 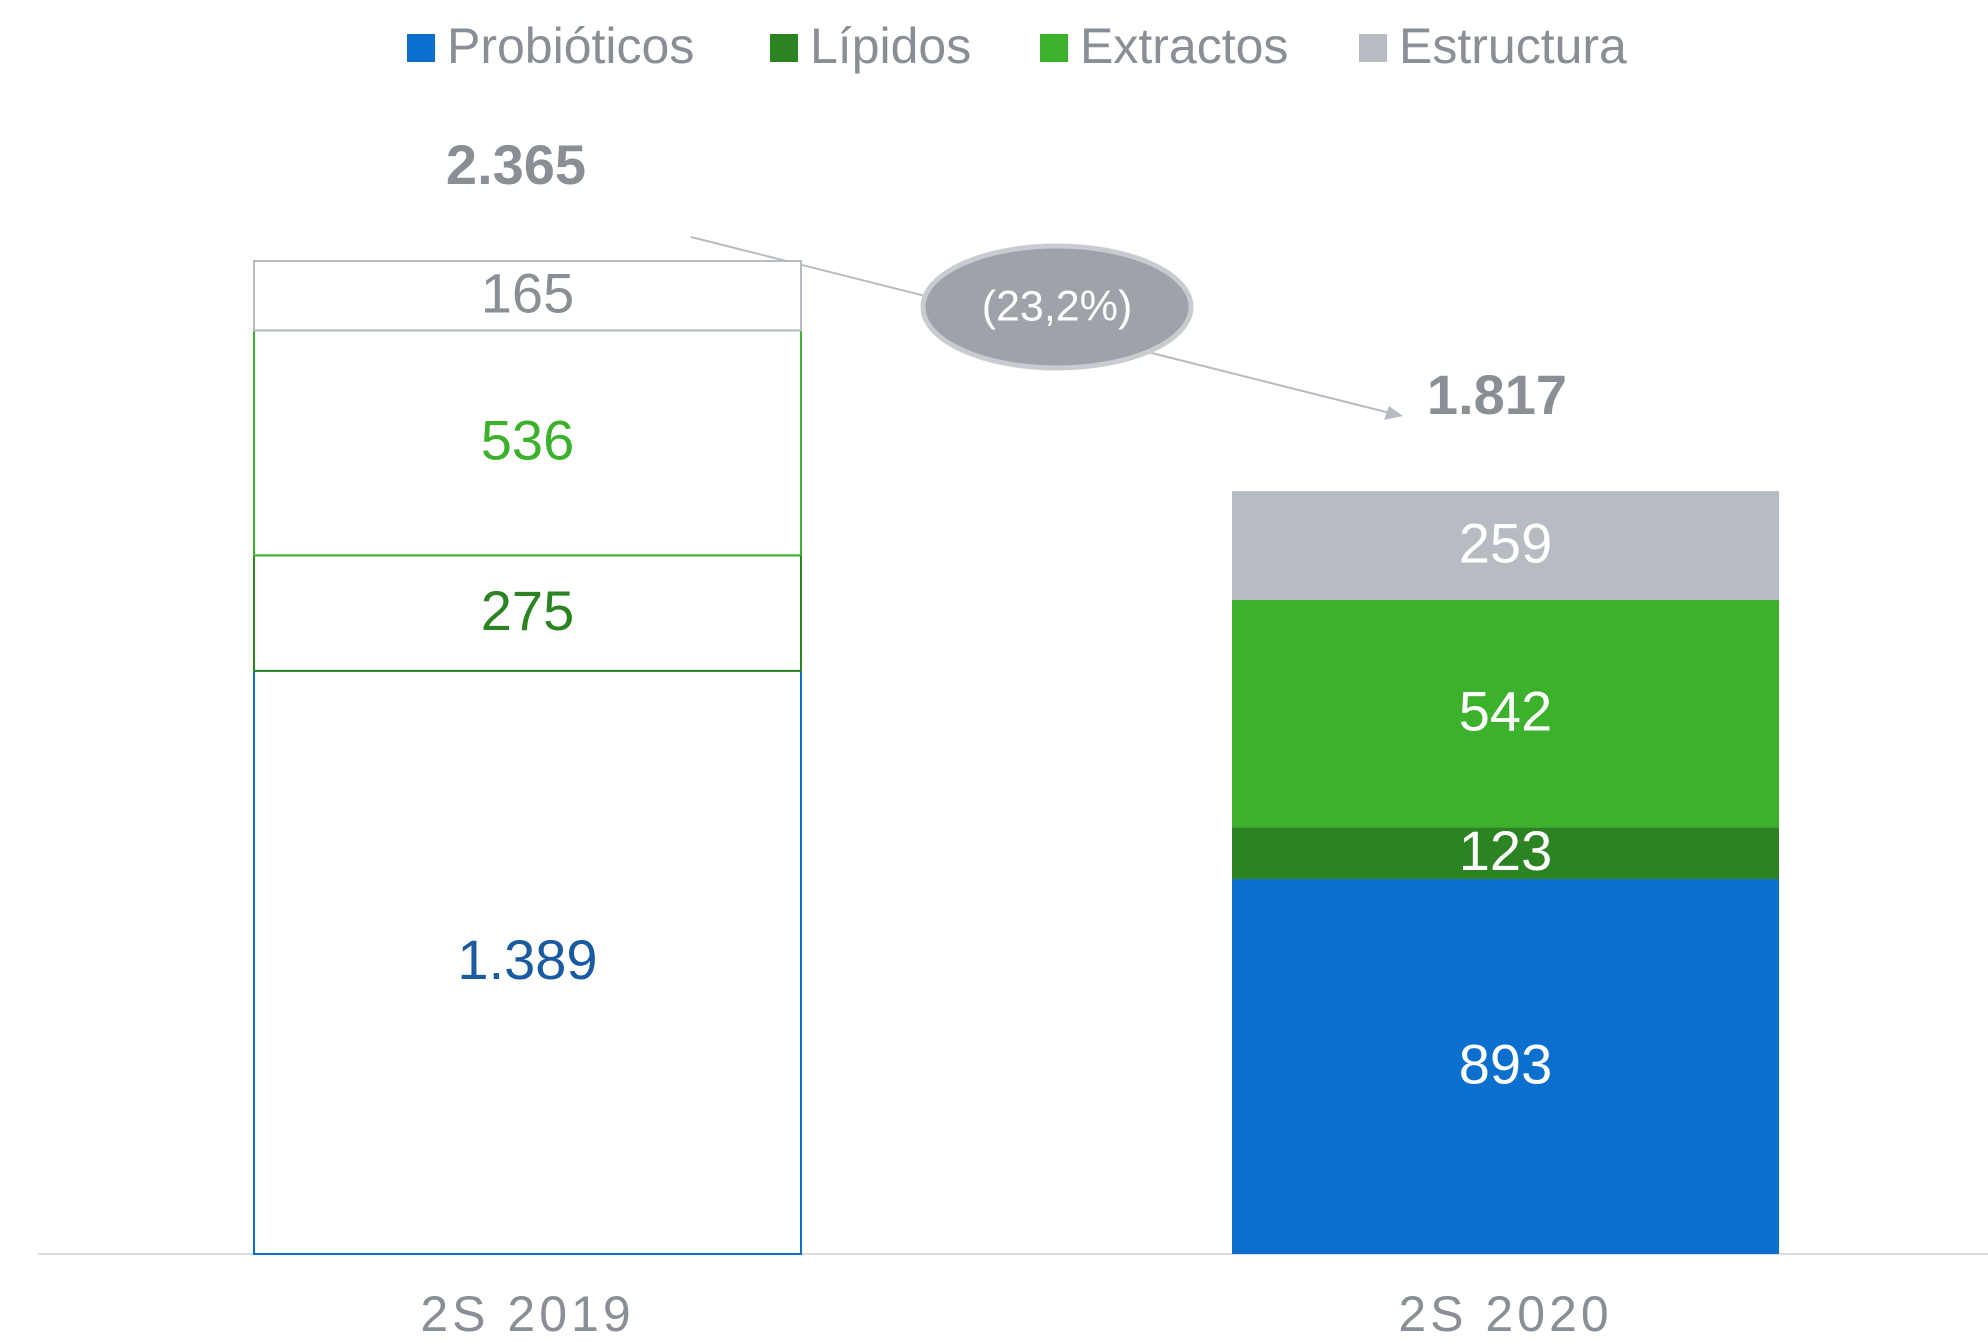 What do you see at coordinates (1497, 394) in the screenshot?
I see `total-label: 1.817` at bounding box center [1497, 394].